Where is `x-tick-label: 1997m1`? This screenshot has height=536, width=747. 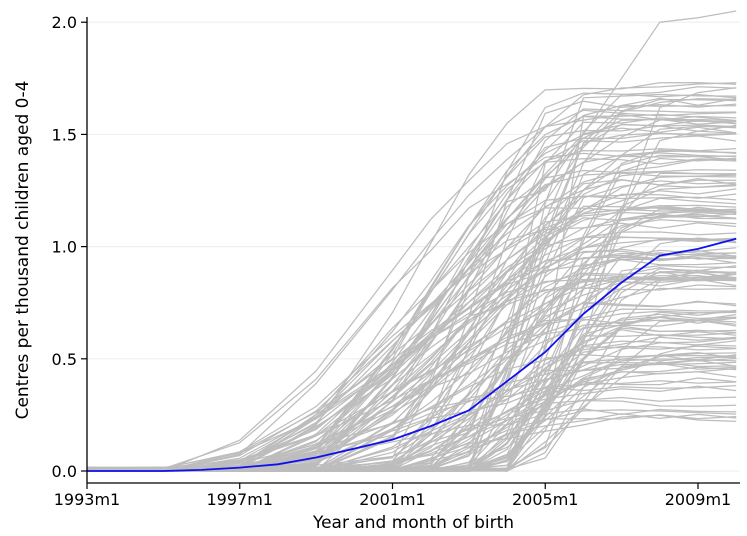
x-tick-label: 1997m1 is located at coordinates (240, 499).